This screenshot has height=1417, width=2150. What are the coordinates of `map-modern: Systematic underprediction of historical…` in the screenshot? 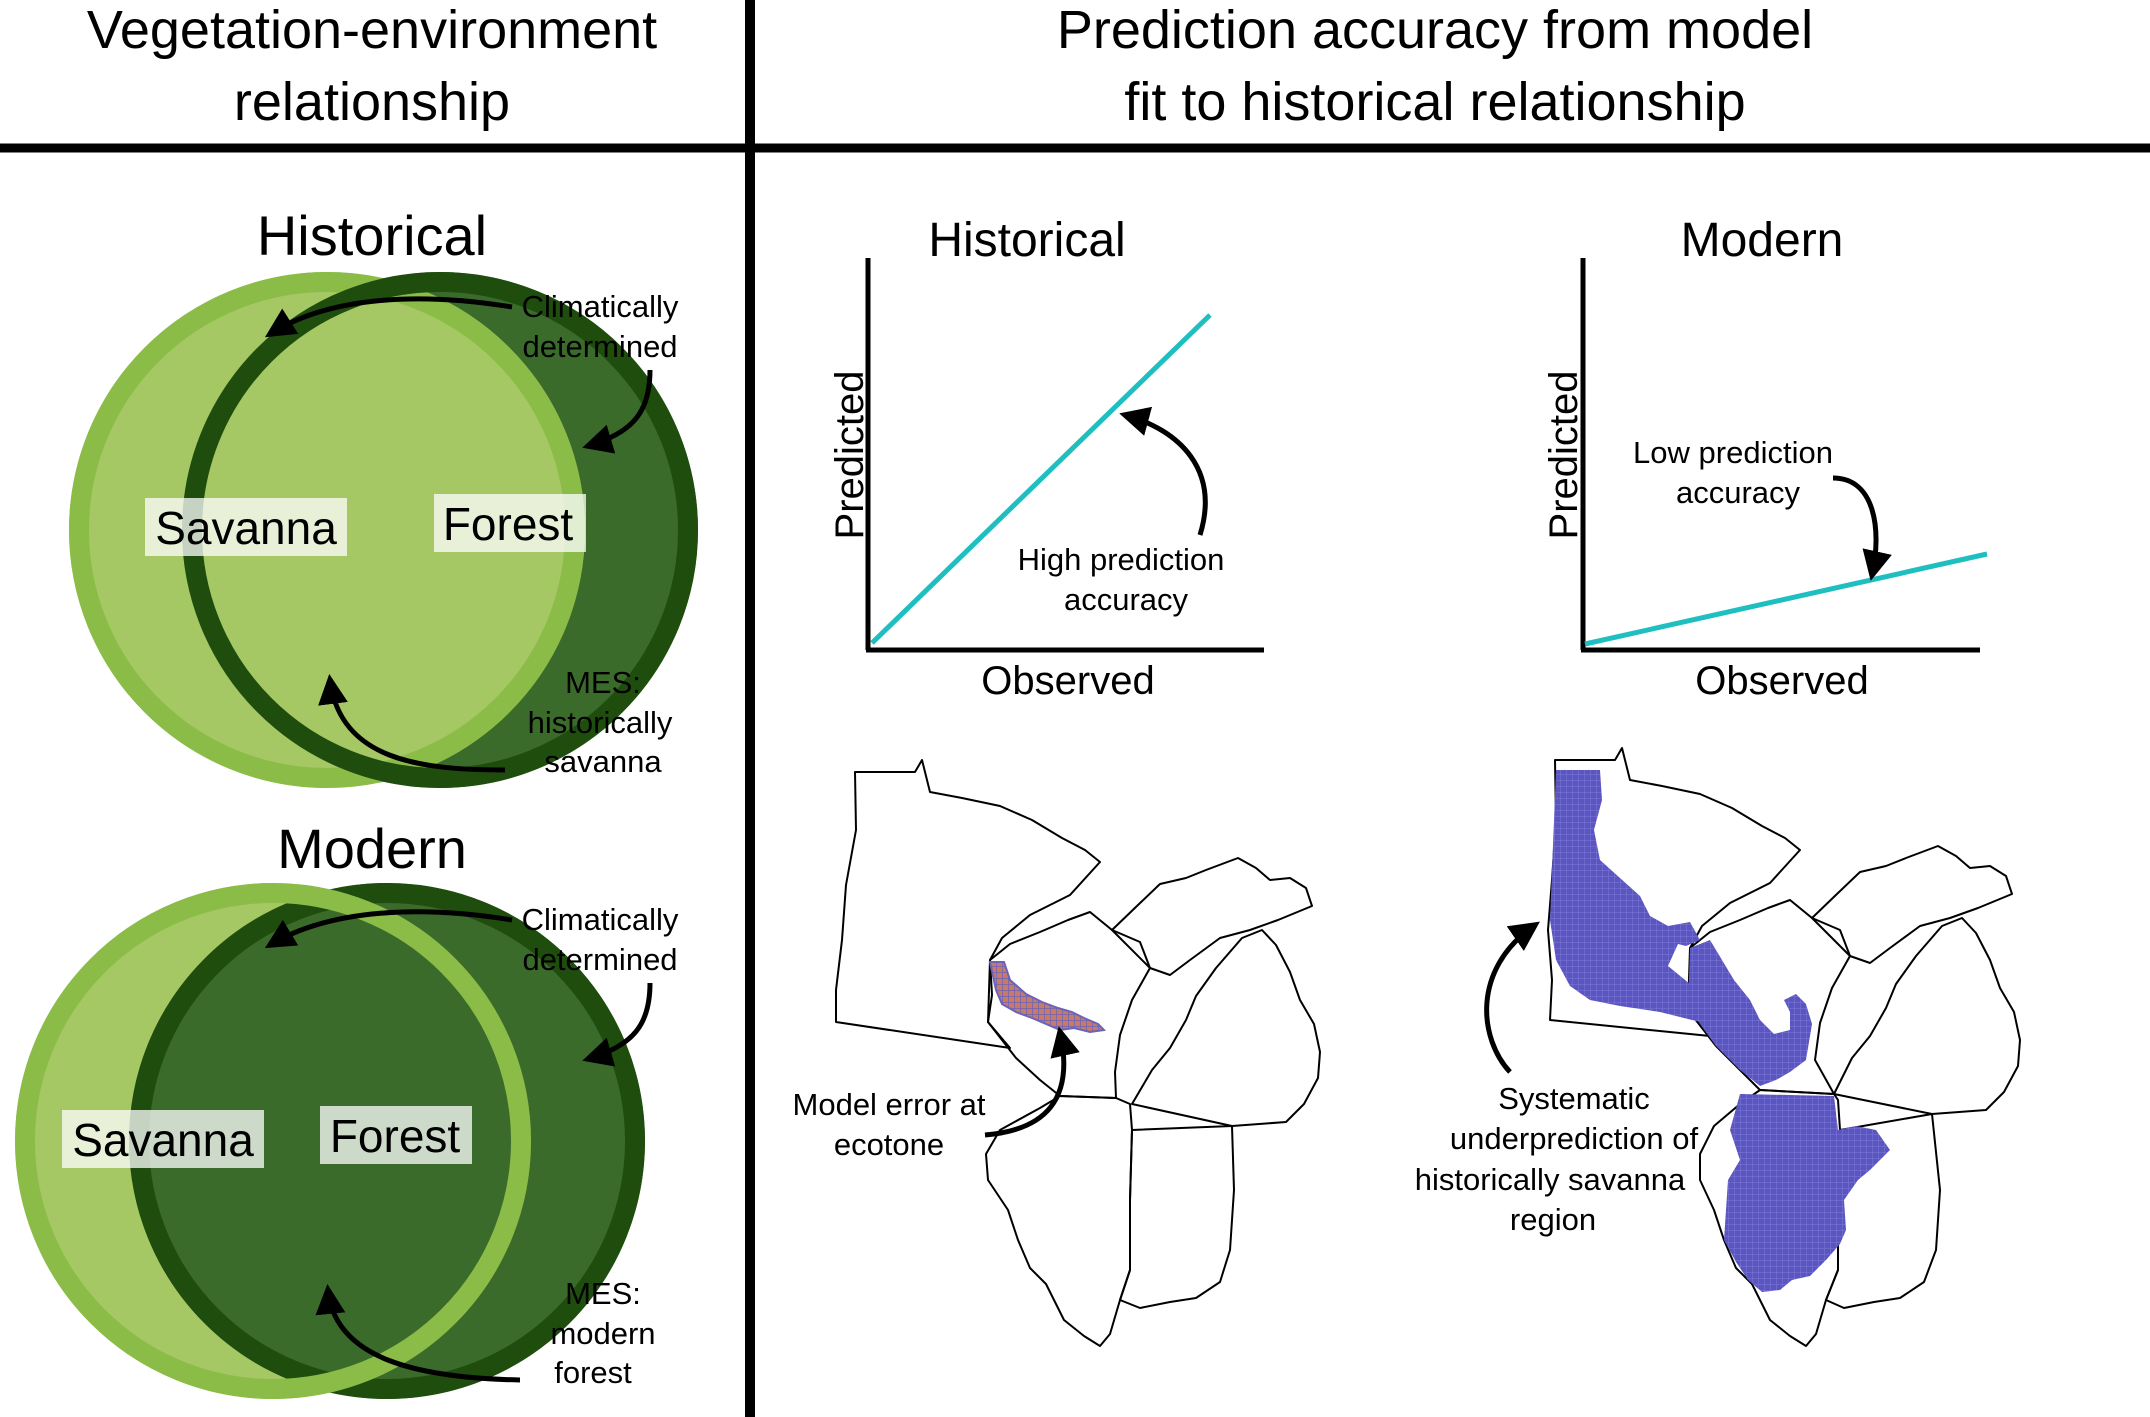 It's located at (1718, 1047).